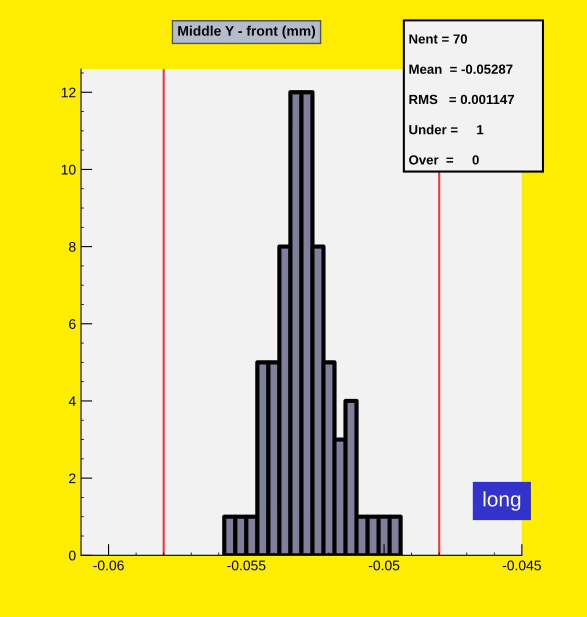  What do you see at coordinates (69, 93) in the screenshot?
I see `y-tick-label: 12` at bounding box center [69, 93].